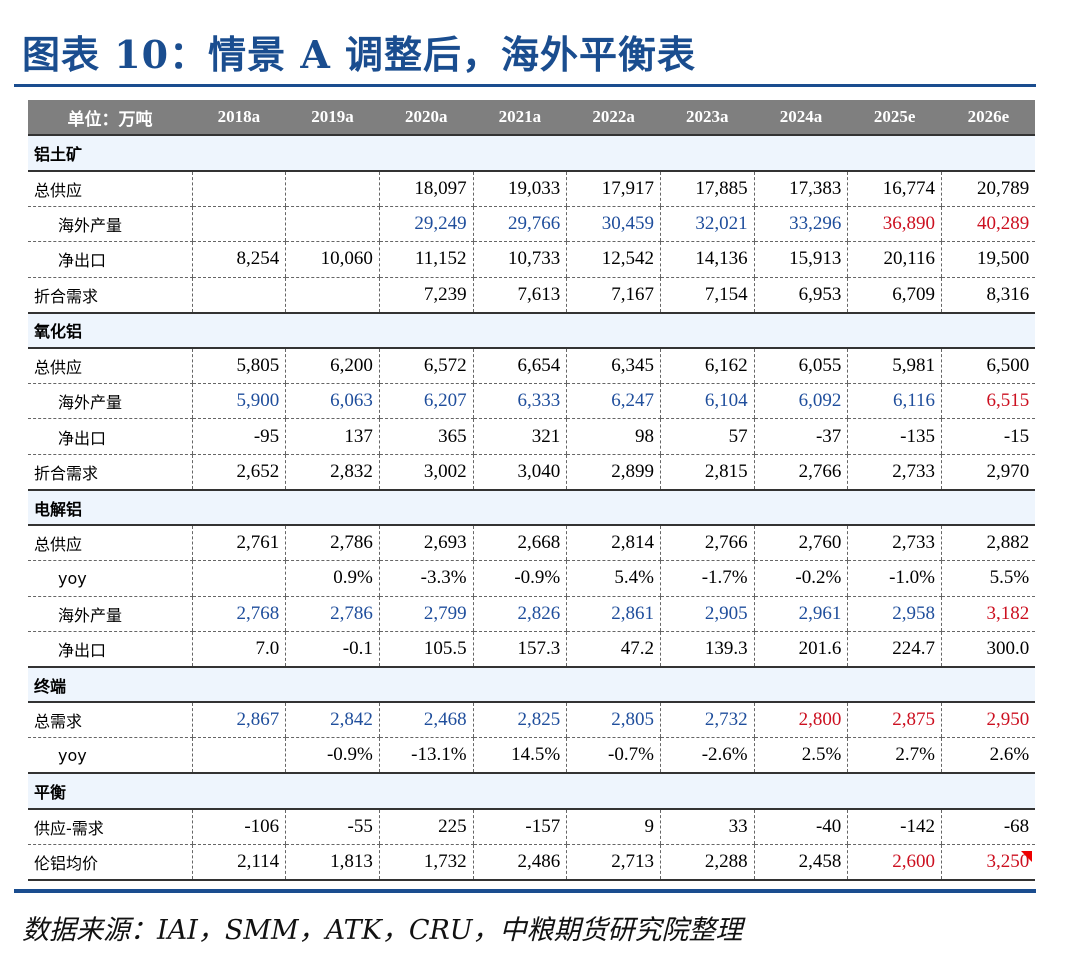 This screenshot has width=1080, height=957. I want to click on table-cell: 17,917, so click(613, 188).